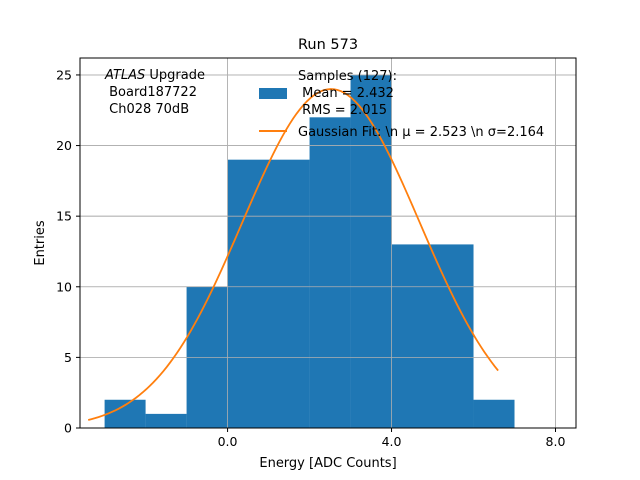 This screenshot has height=480, width=640. Describe the element at coordinates (64, 216) in the screenshot. I see `y-tick-label: 15` at that location.